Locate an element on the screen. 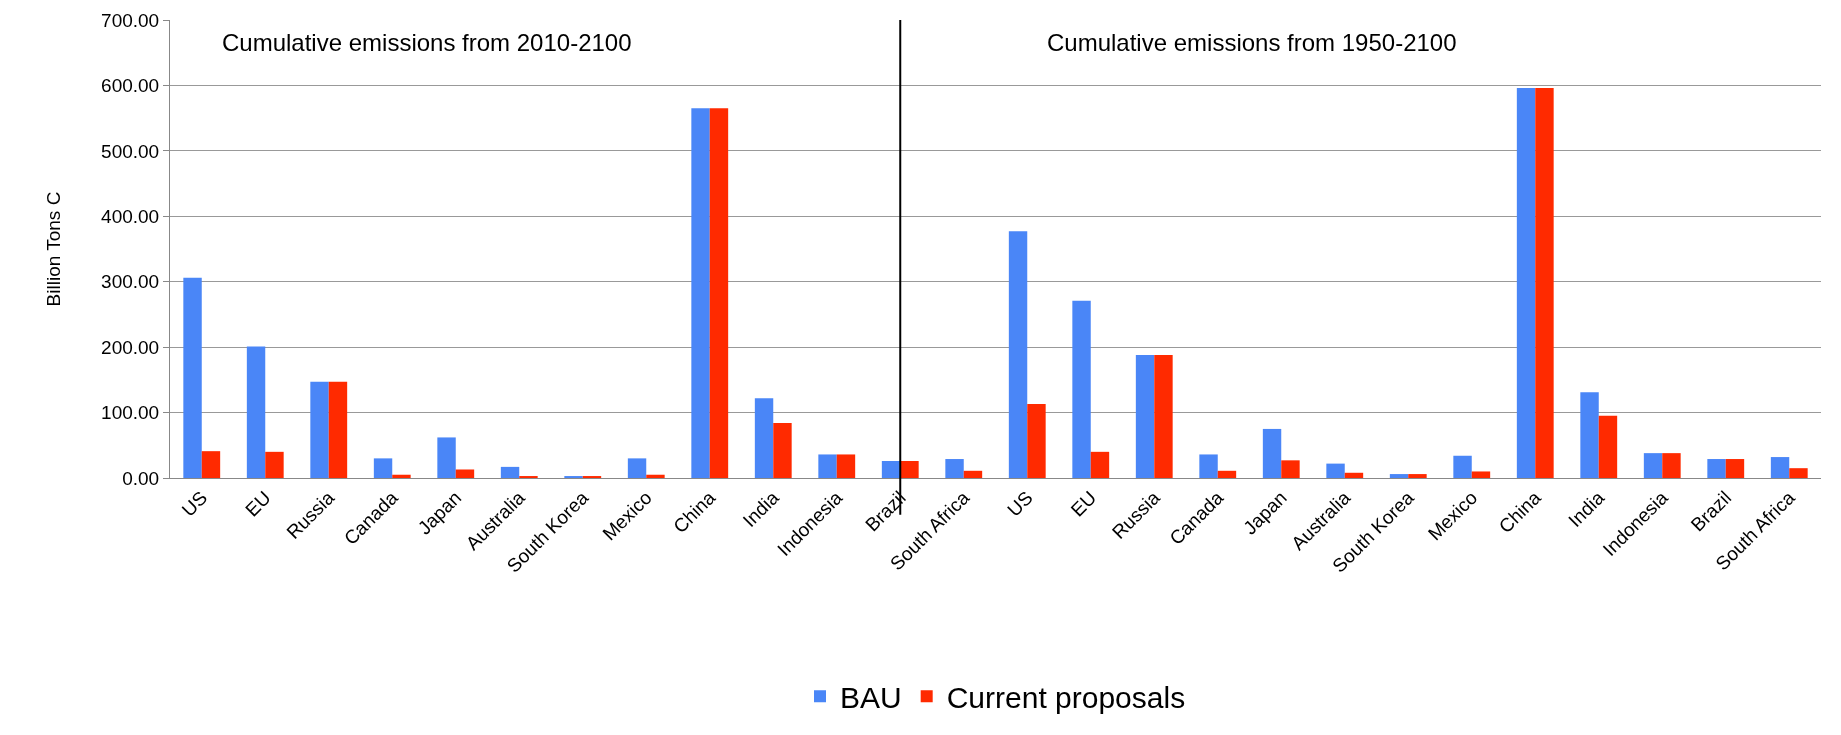  y-tick-label: 0.00 is located at coordinates (141, 478).